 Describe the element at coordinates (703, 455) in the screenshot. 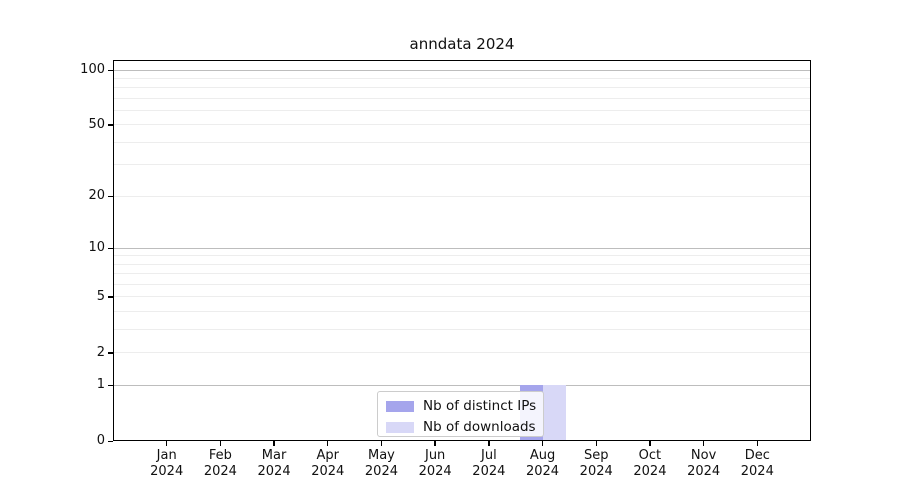

I see `x-tick-month: Nov` at that location.